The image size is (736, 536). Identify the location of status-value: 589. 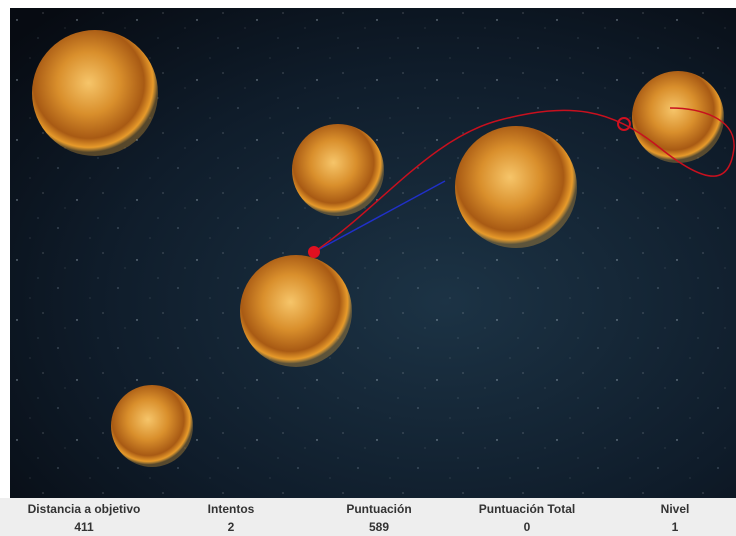
(379, 527).